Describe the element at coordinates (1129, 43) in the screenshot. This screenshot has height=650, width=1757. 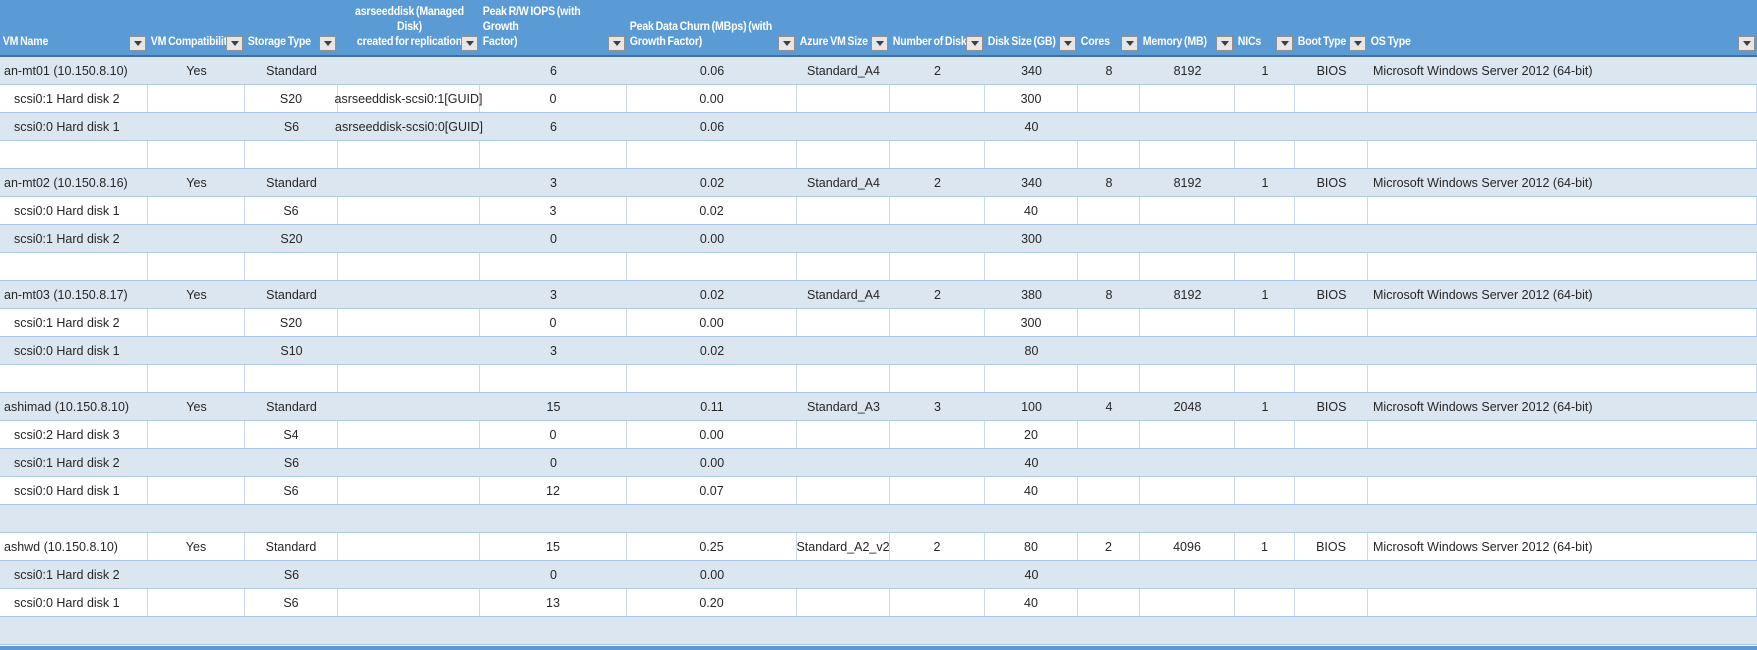
I see `cores-filter-dropdown-button` at that location.